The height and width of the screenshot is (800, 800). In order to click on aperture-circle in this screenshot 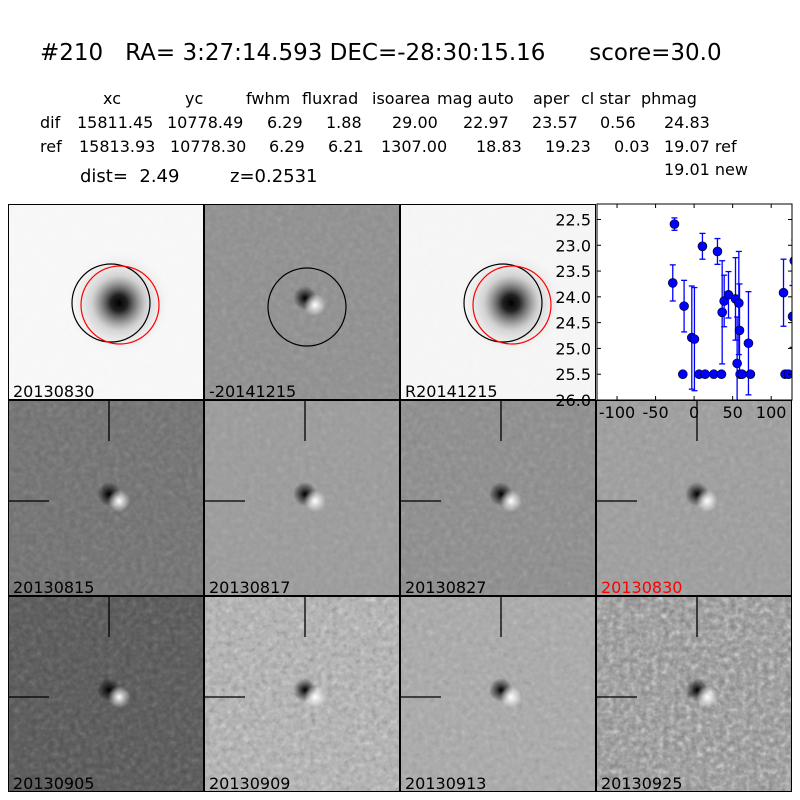, I will do `click(111, 303)`.